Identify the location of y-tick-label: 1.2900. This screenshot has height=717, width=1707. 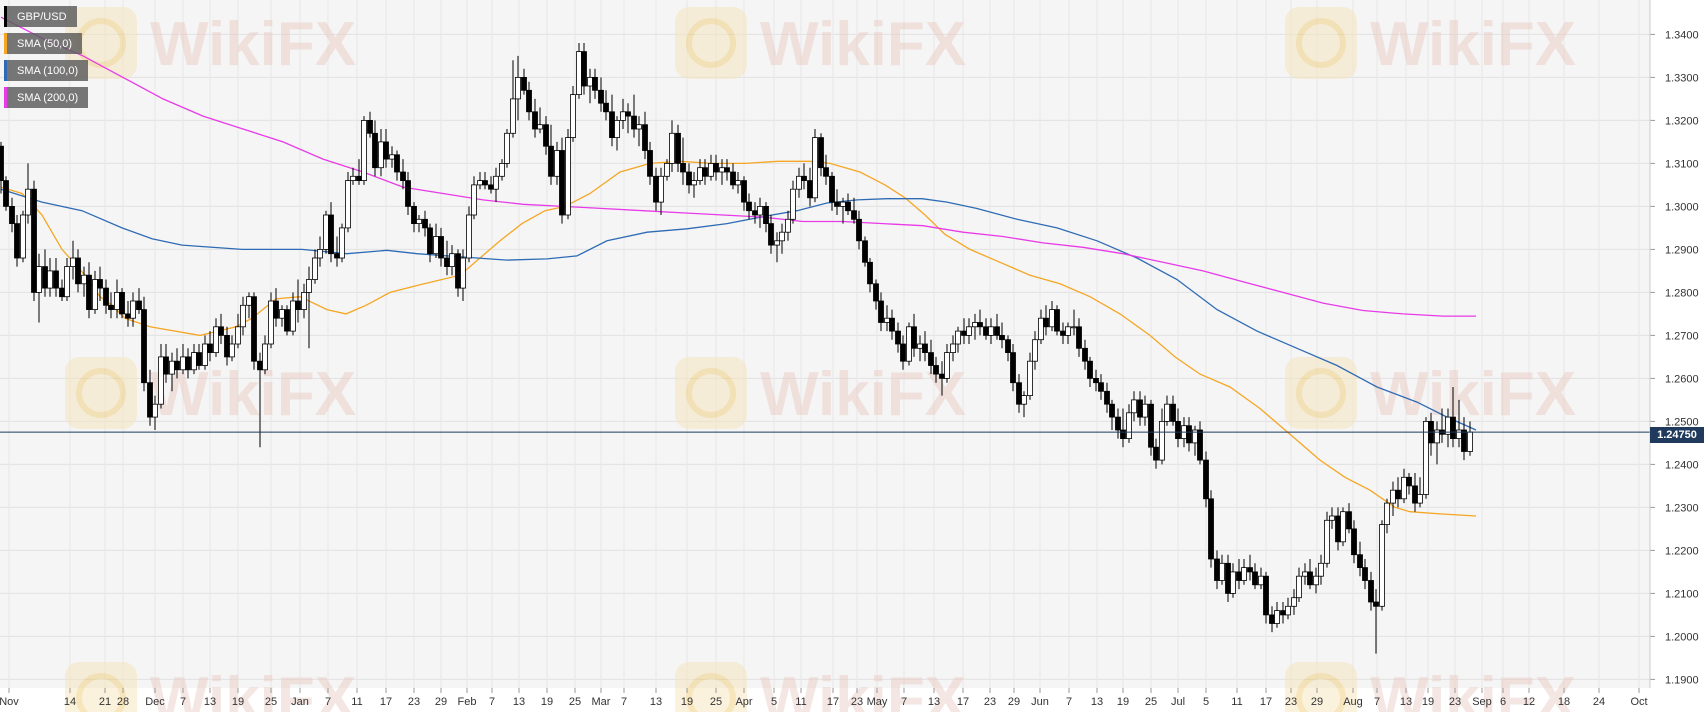
(1682, 250).